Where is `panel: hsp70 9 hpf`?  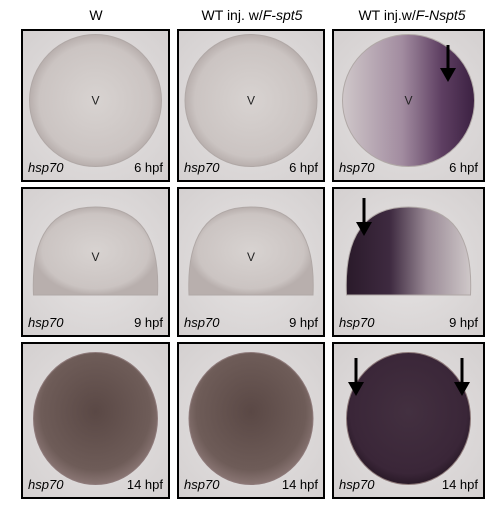
panel: hsp70 9 hpf is located at coordinates (408, 262).